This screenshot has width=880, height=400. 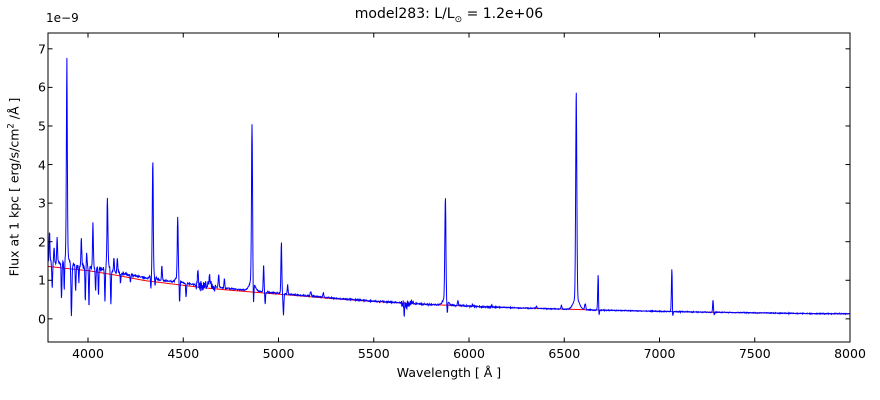 I want to click on y-tick-label: 1, so click(x=42, y=280).